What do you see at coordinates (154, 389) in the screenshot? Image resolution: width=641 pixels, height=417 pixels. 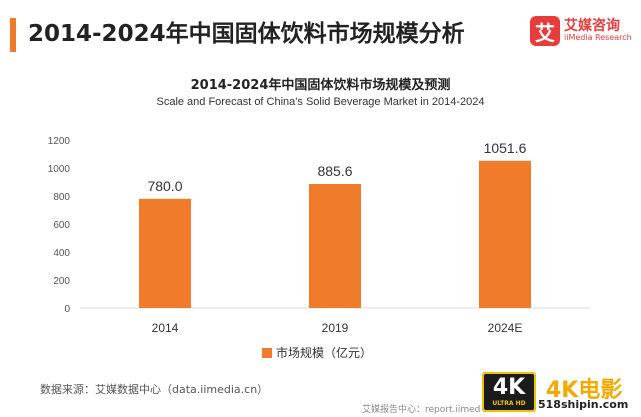 I see `data-source: 数据来源：艾媒数据中心（data.iimedia.cn）` at bounding box center [154, 389].